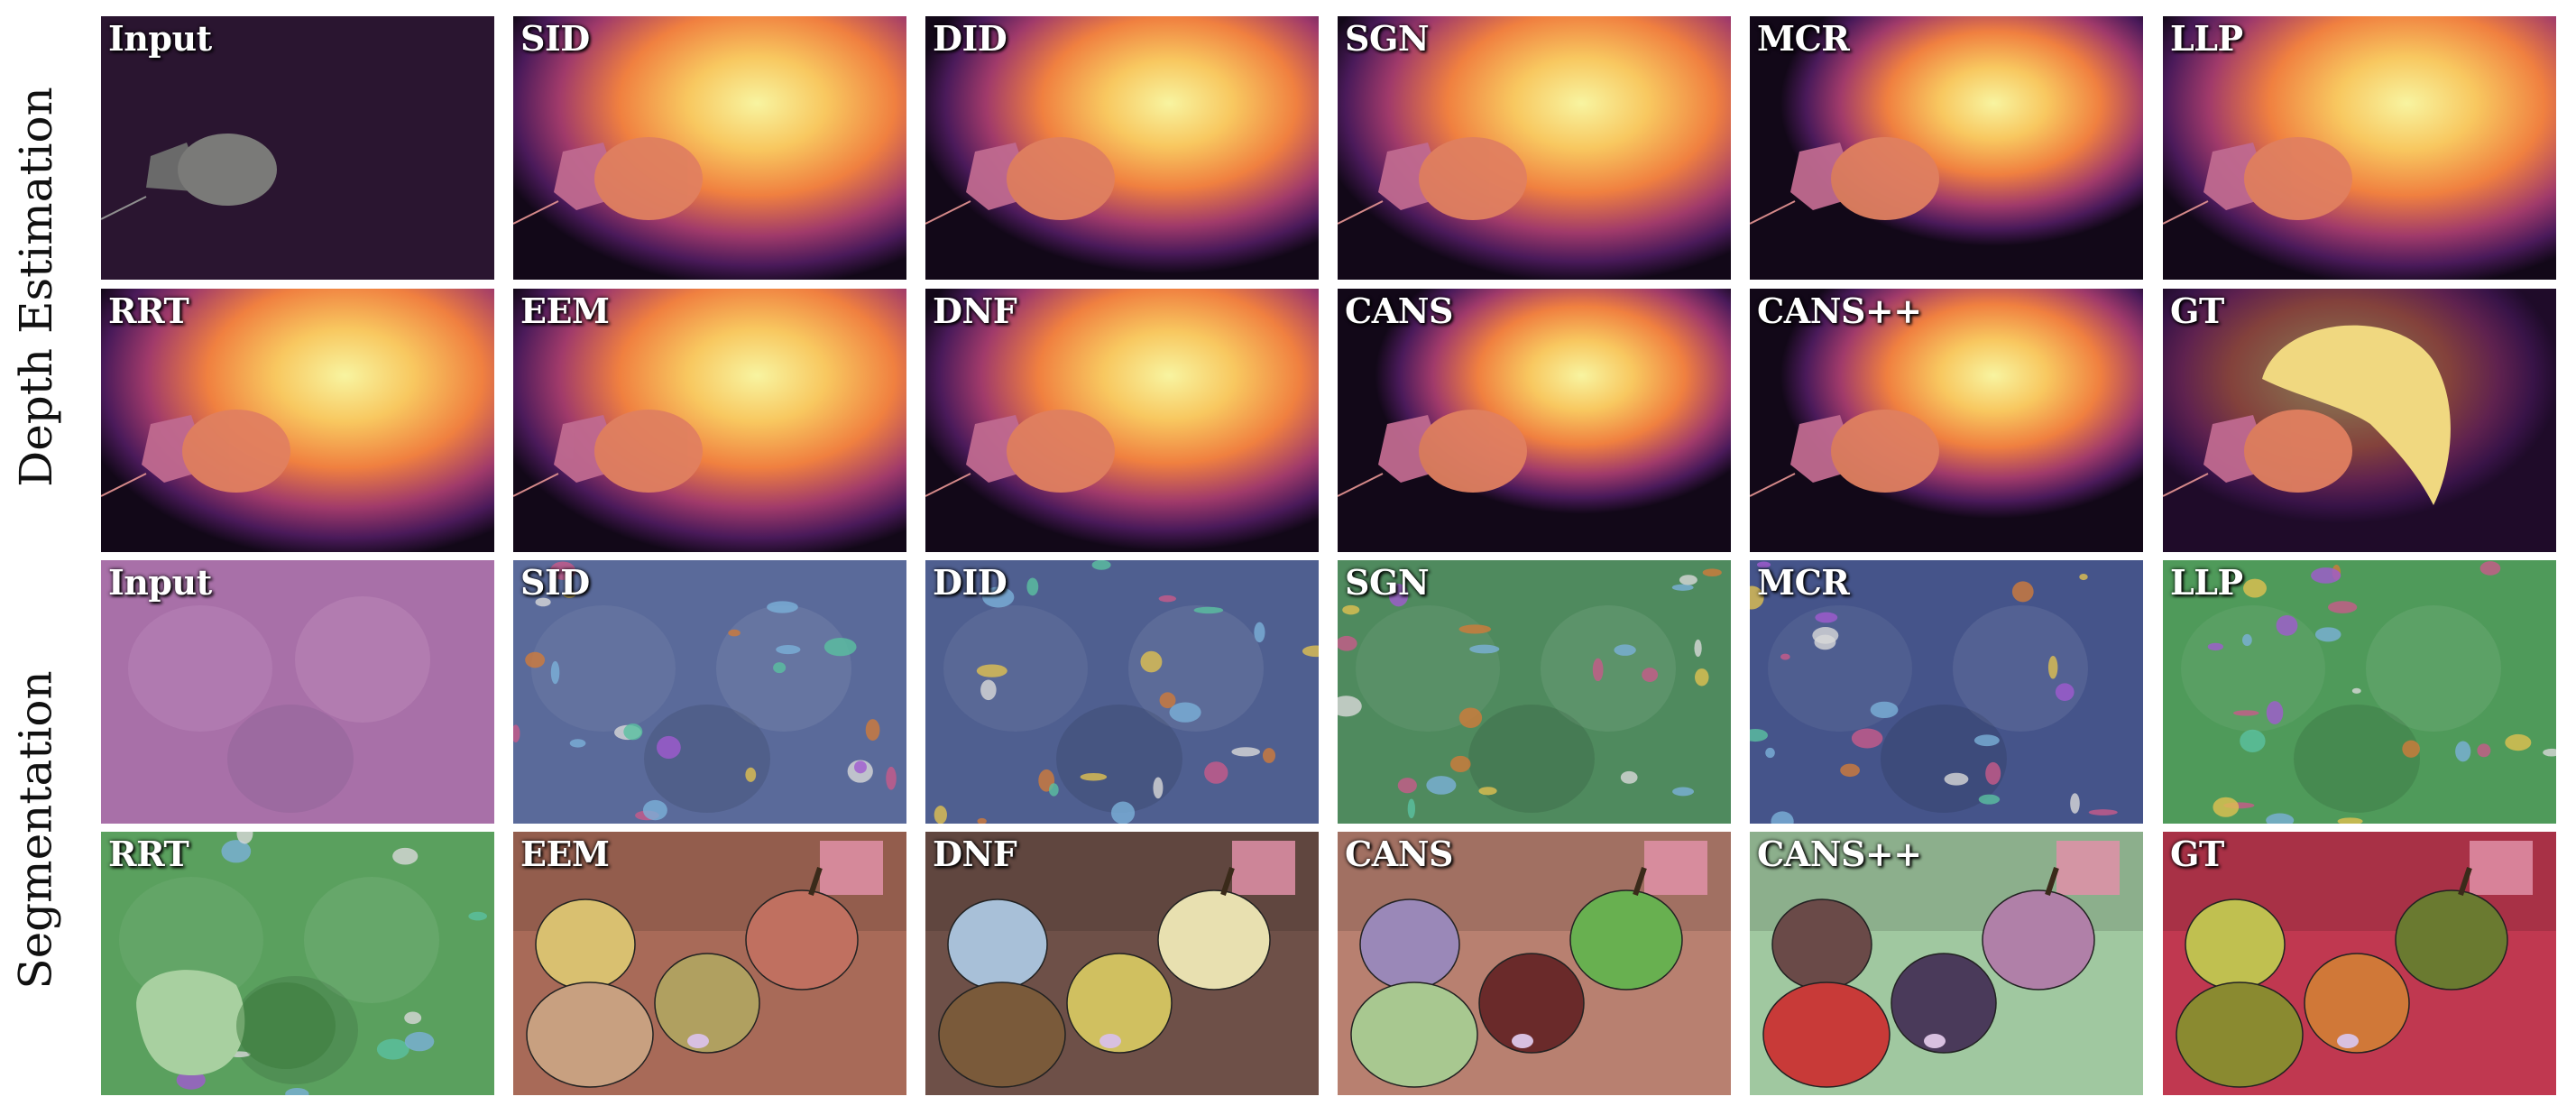 The width and height of the screenshot is (2576, 1115). I want to click on row-label-depth: Depth Estimation, so click(36, 287).